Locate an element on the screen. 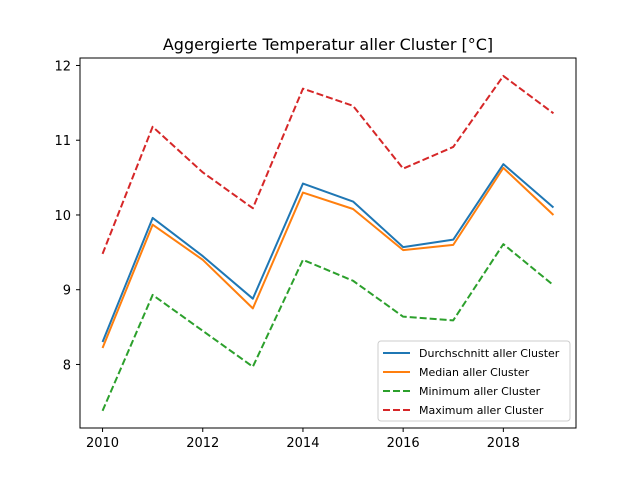  legend-label-4: Maximum aller Cluster is located at coordinates (481, 410).